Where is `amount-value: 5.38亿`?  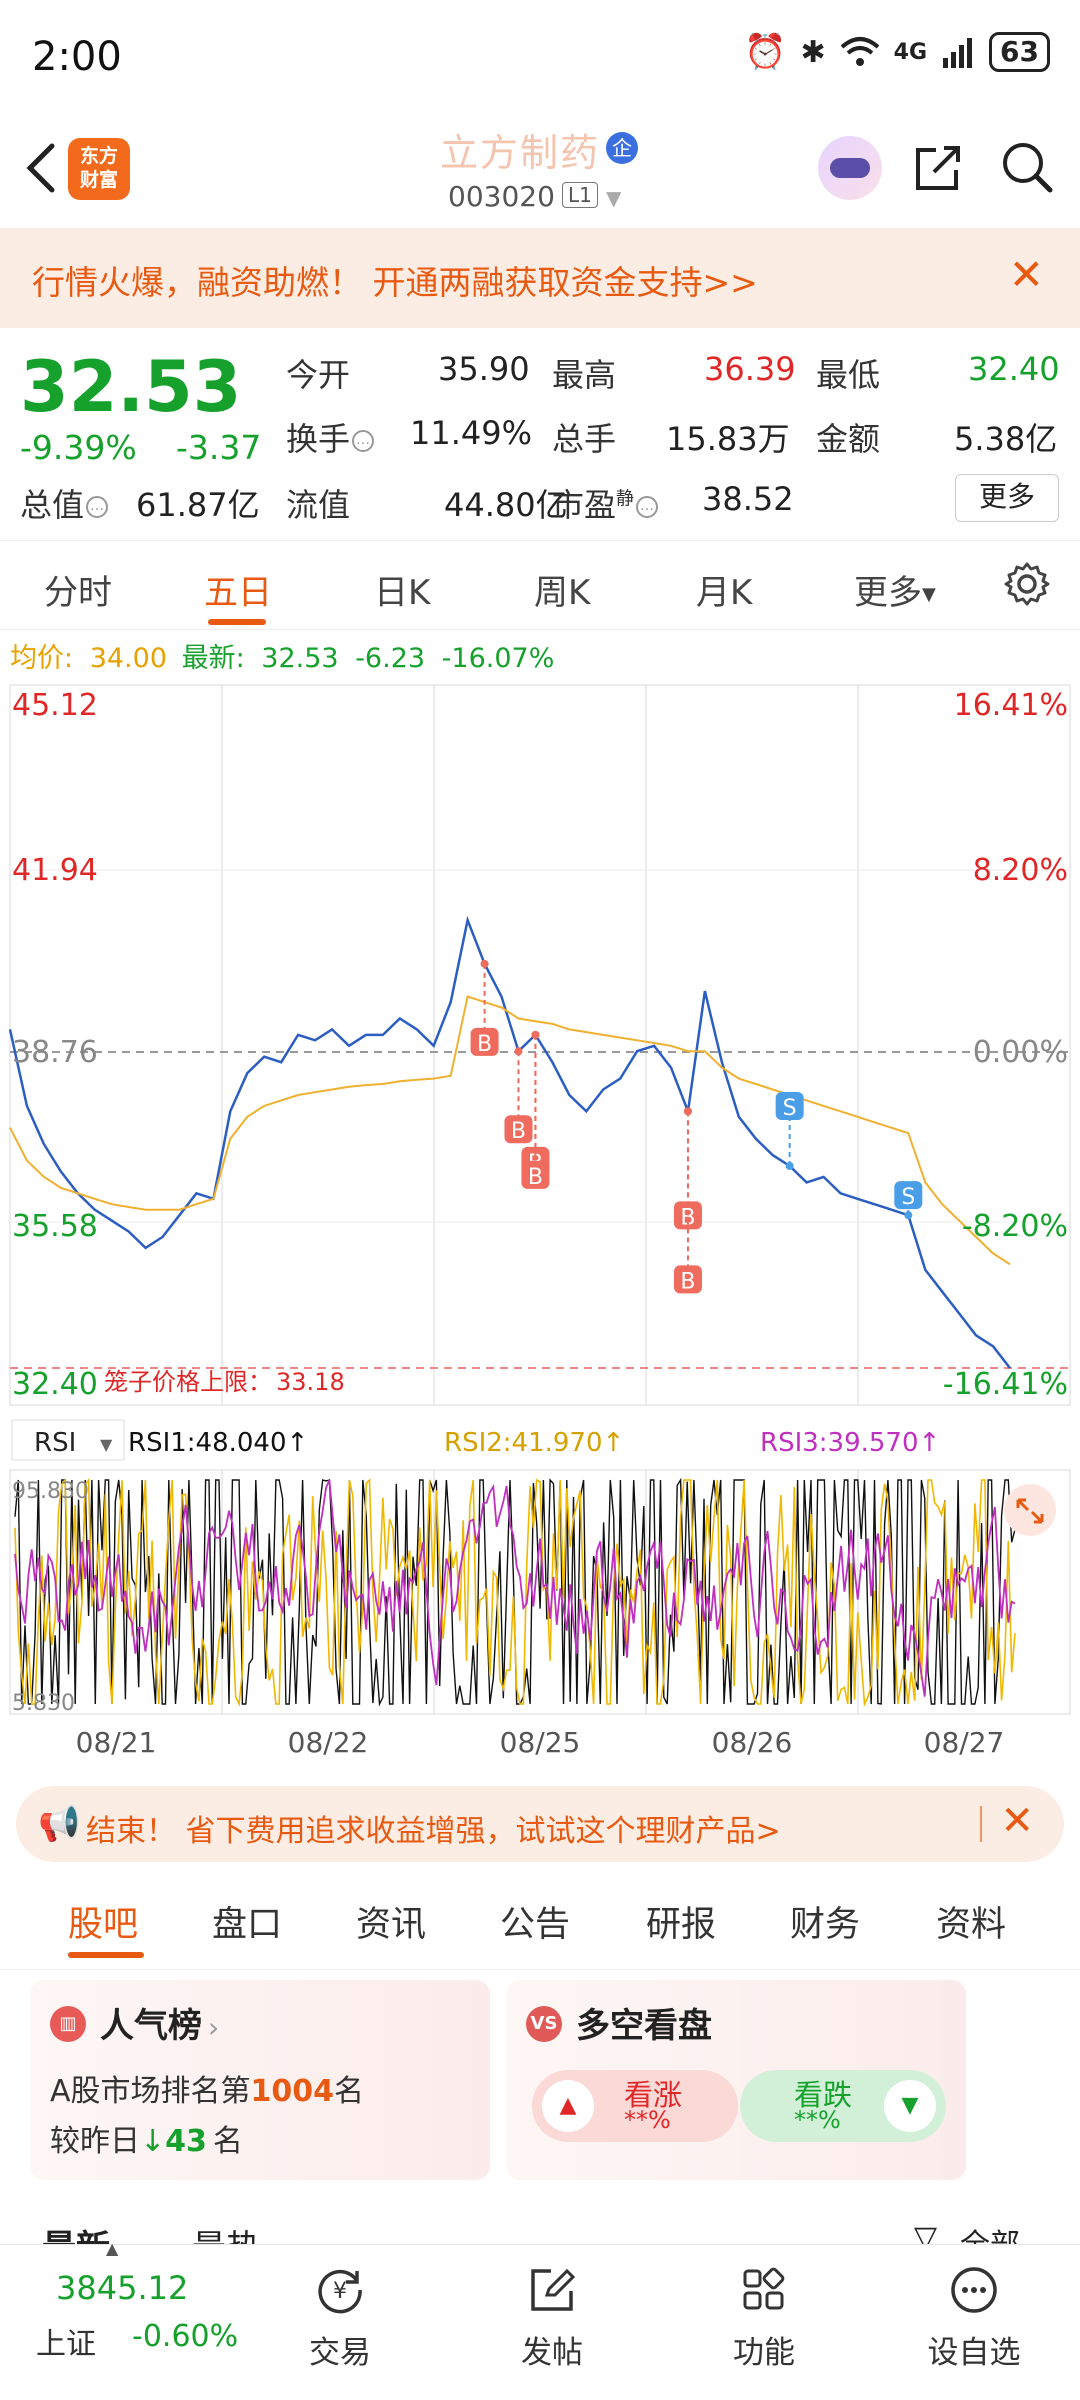 amount-value: 5.38亿 is located at coordinates (1006, 439).